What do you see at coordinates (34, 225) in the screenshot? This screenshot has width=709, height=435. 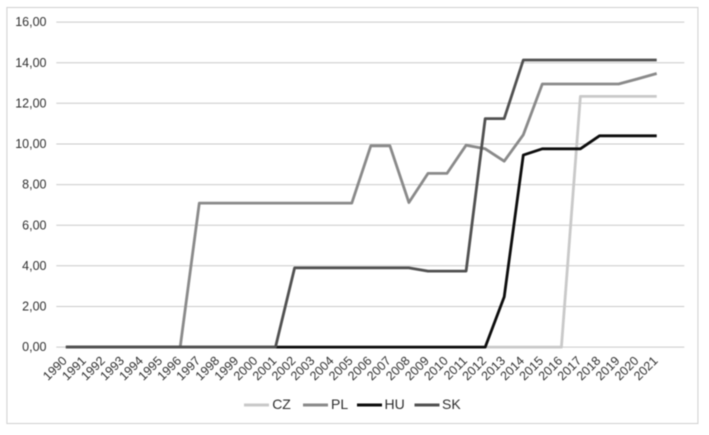 I see `svg-text: 6,00` at bounding box center [34, 225].